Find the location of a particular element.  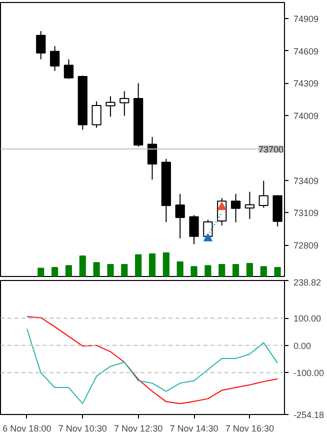

y-tick-label: -100.00 is located at coordinates (309, 373).